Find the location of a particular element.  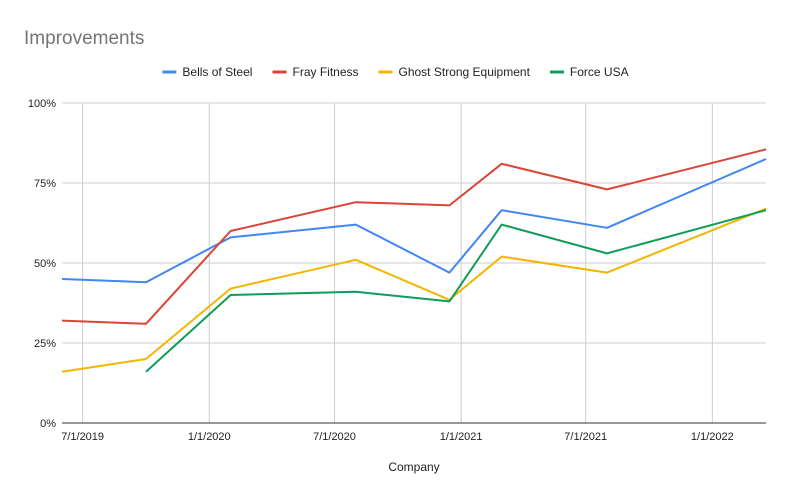

y-tick-label: 100% is located at coordinates (42, 104).